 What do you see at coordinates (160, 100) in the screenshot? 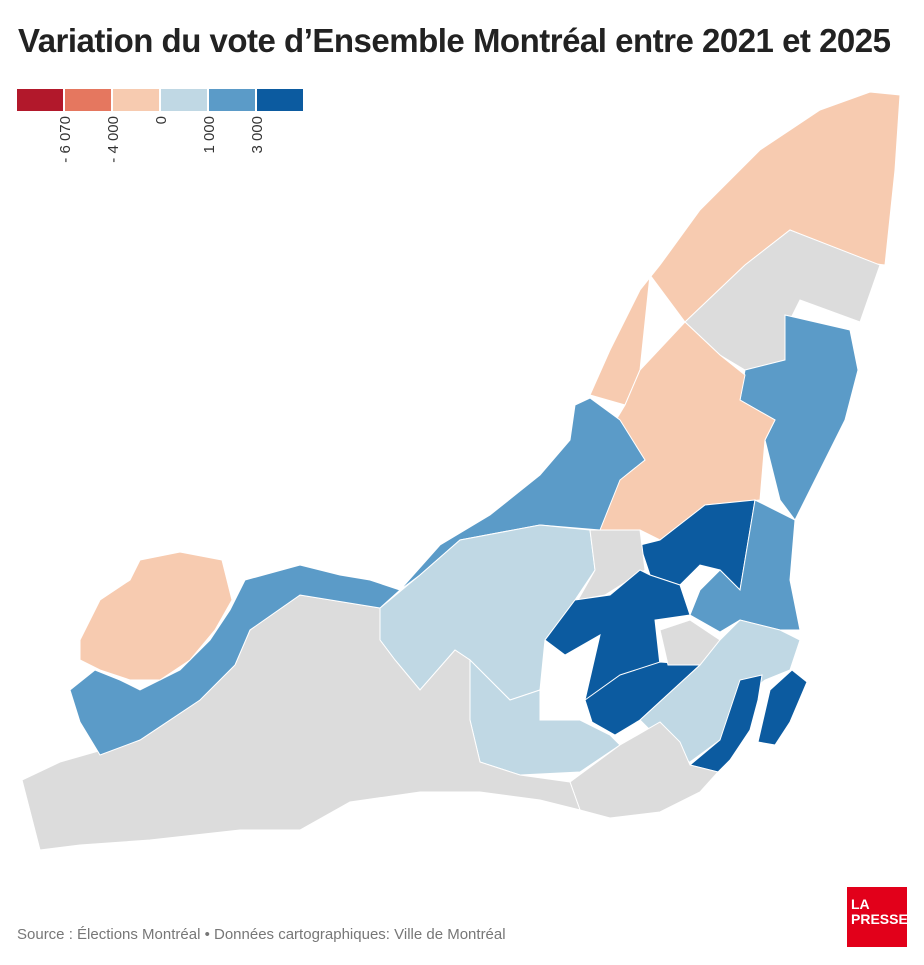
I see `color-legend` at bounding box center [160, 100].